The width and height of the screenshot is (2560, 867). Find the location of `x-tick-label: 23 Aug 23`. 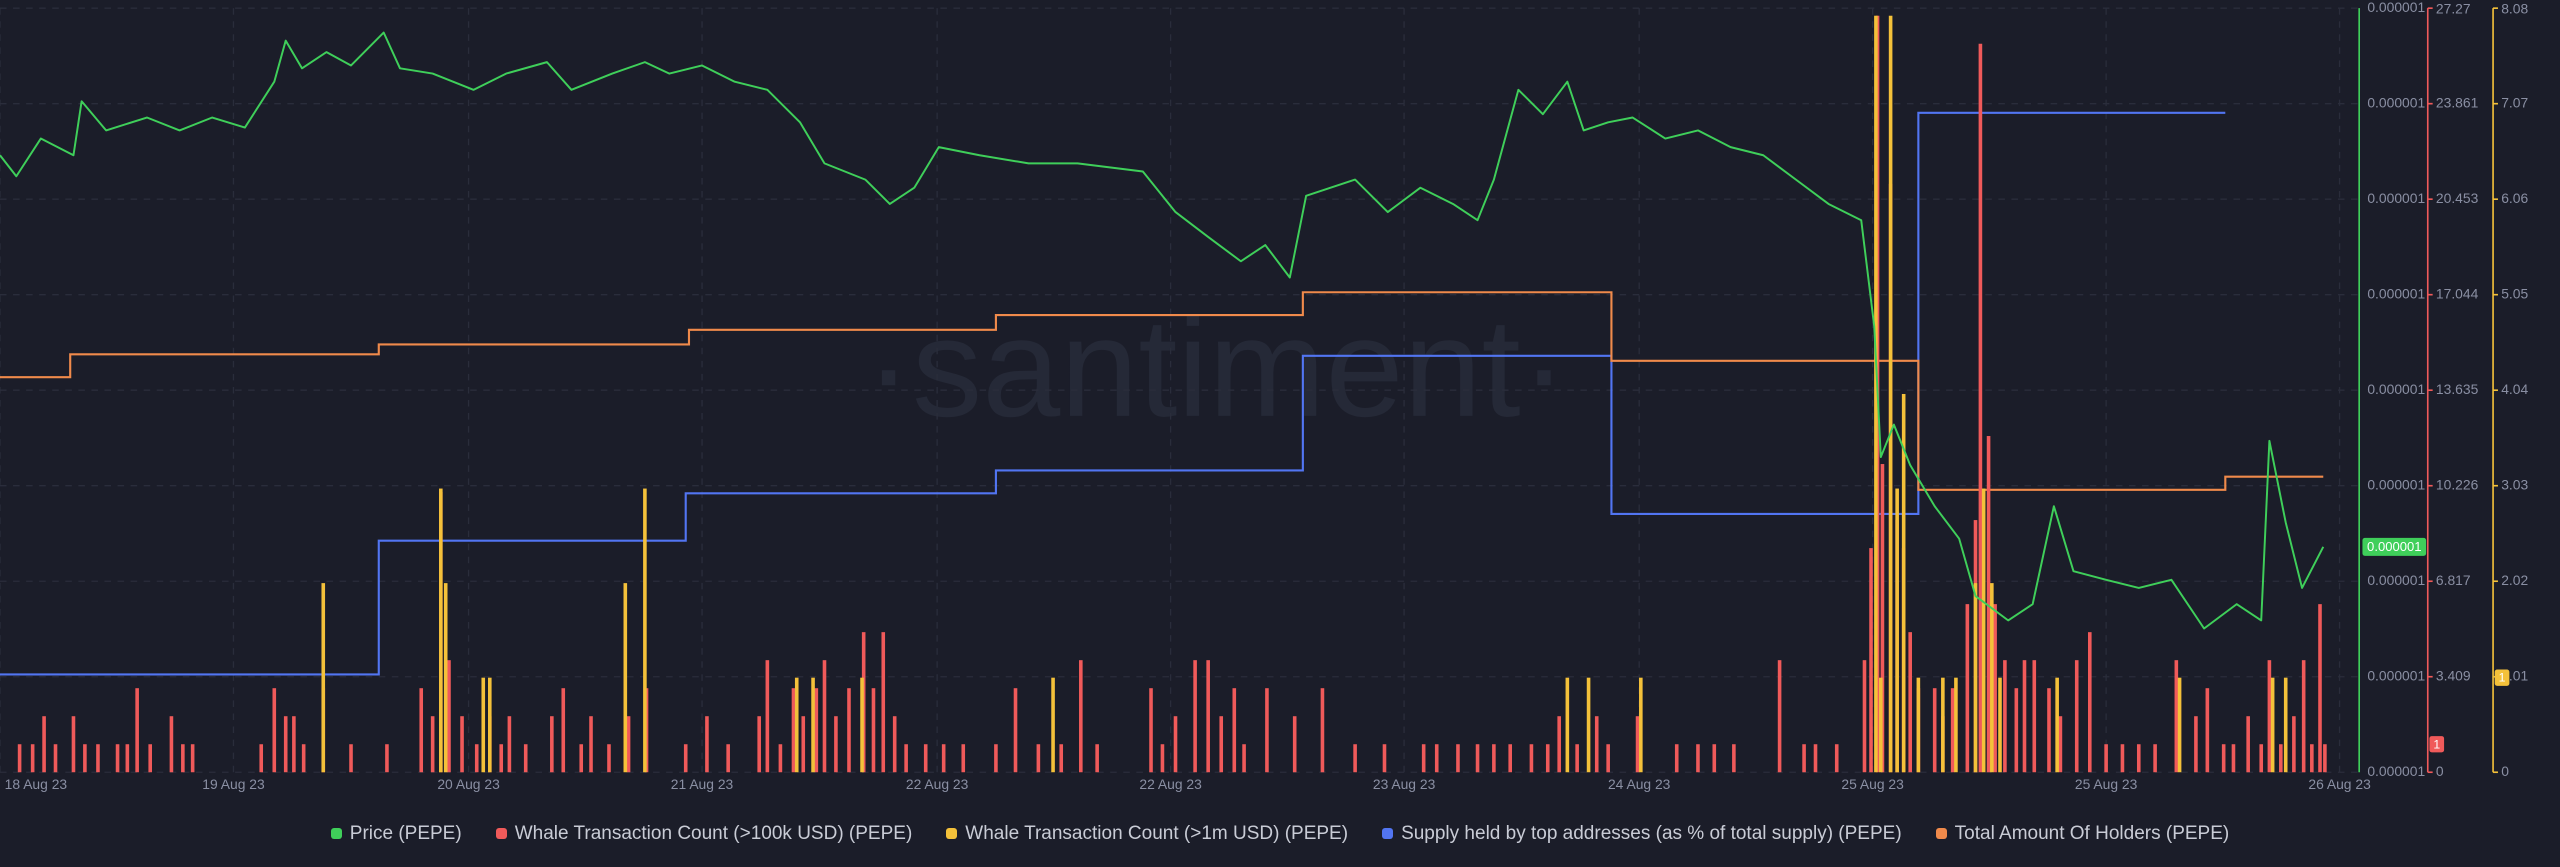

x-tick-label: 23 Aug 23 is located at coordinates (1404, 784).